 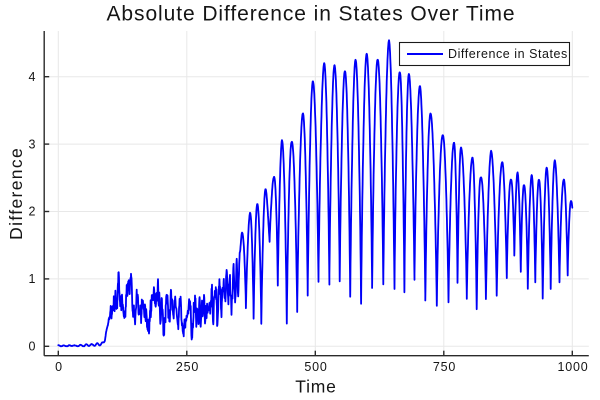 What do you see at coordinates (32, 144) in the screenshot?
I see `svg-text: 3` at bounding box center [32, 144].